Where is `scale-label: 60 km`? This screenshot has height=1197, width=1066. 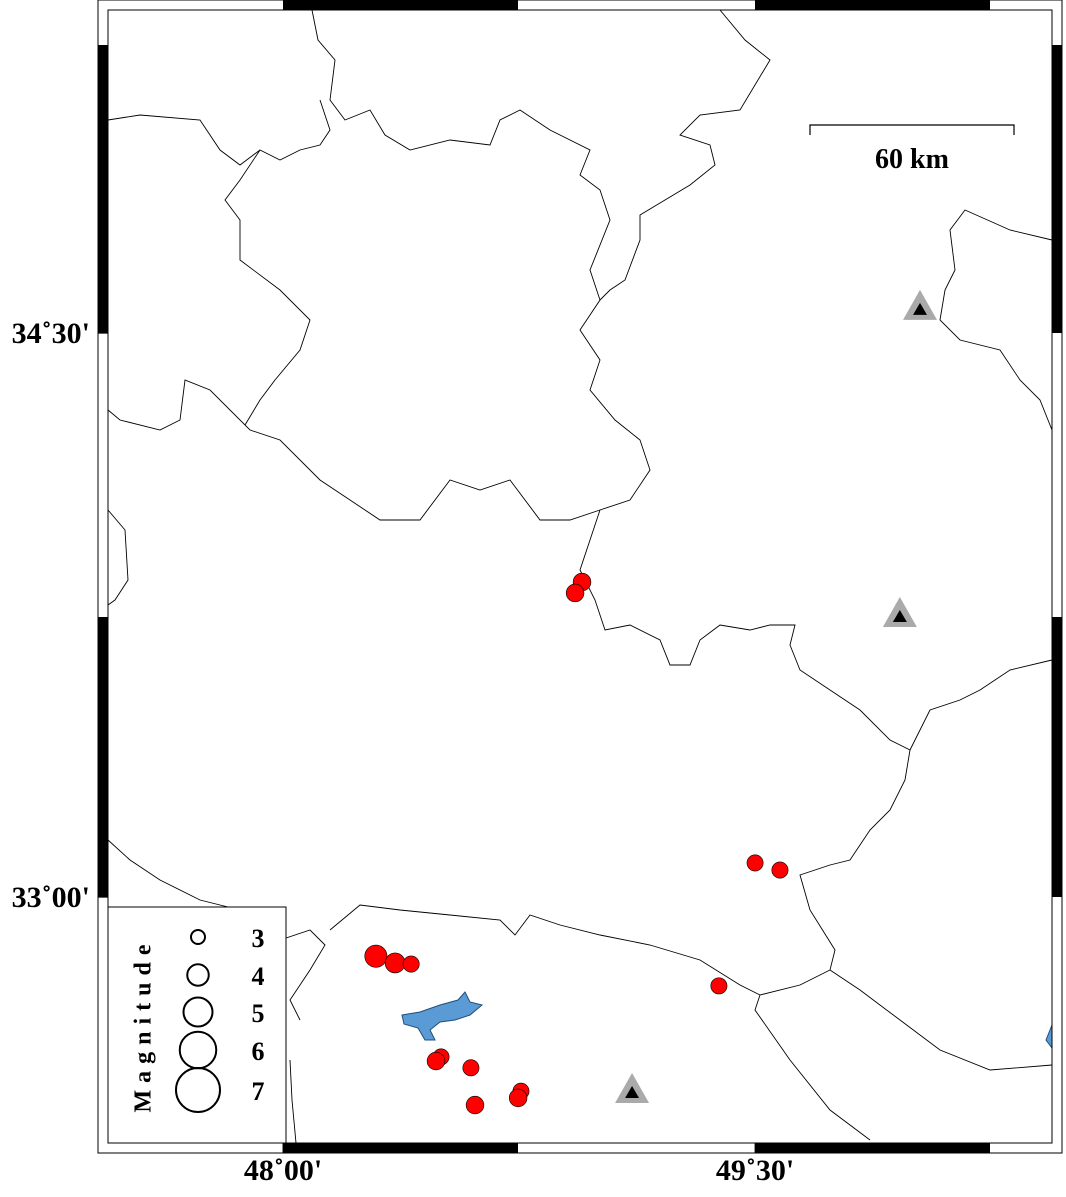
scale-label: 60 km is located at coordinates (912, 159).